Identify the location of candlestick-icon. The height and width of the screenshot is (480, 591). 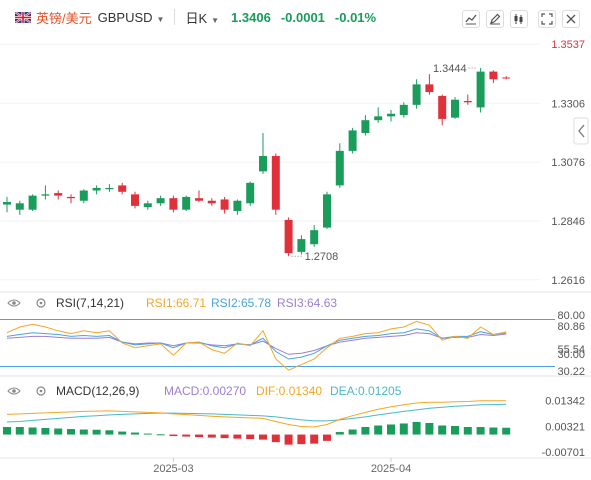
(518, 19).